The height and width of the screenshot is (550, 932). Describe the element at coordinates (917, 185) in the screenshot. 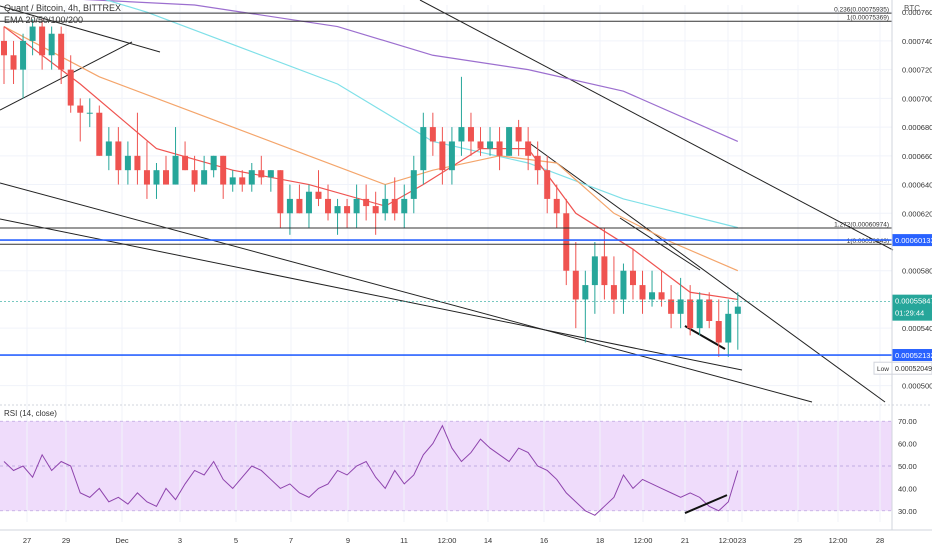

I see `price-tick-label: 0.00064000` at that location.